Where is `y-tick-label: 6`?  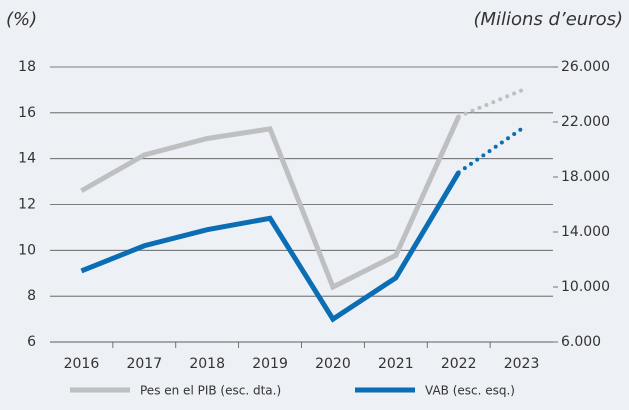
y-tick-label: 6 is located at coordinates (31, 342).